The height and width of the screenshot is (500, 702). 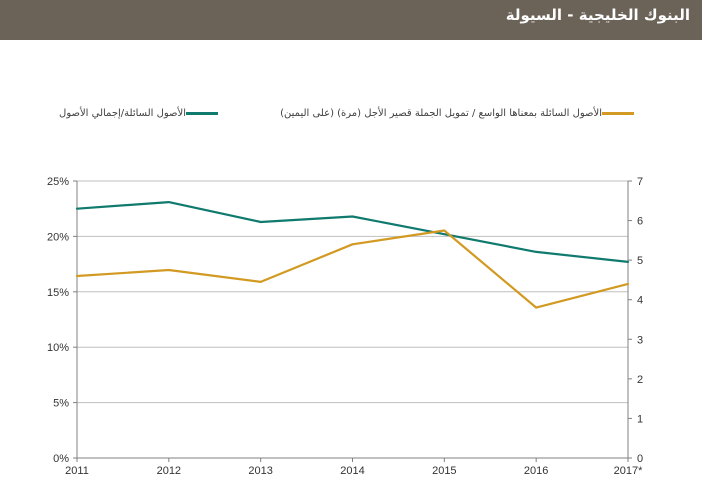 I want to click on header-bar: البنوك الخليجية - السيولة, so click(x=351, y=20).